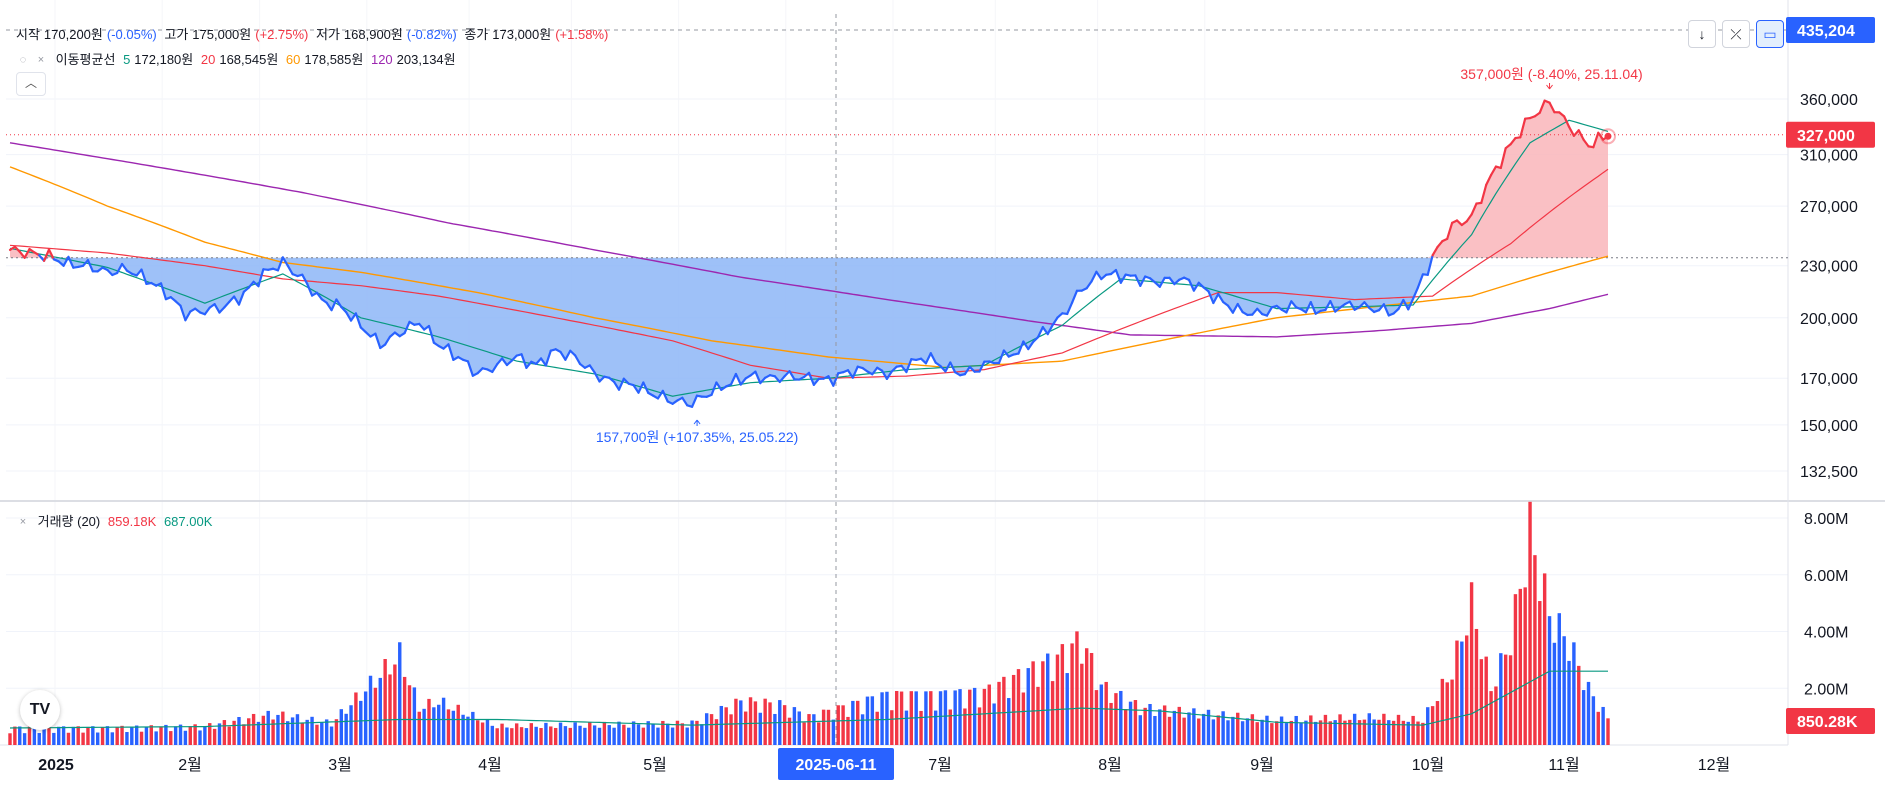 This screenshot has width=1885, height=787. What do you see at coordinates (373, 34) in the screenshot?
I see `low-value: 168,900원` at bounding box center [373, 34].